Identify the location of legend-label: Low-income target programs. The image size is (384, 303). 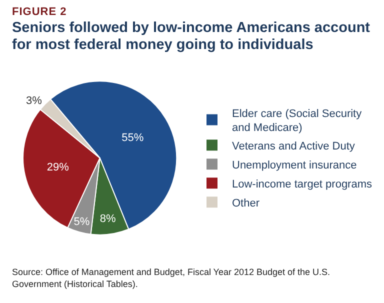
(302, 184).